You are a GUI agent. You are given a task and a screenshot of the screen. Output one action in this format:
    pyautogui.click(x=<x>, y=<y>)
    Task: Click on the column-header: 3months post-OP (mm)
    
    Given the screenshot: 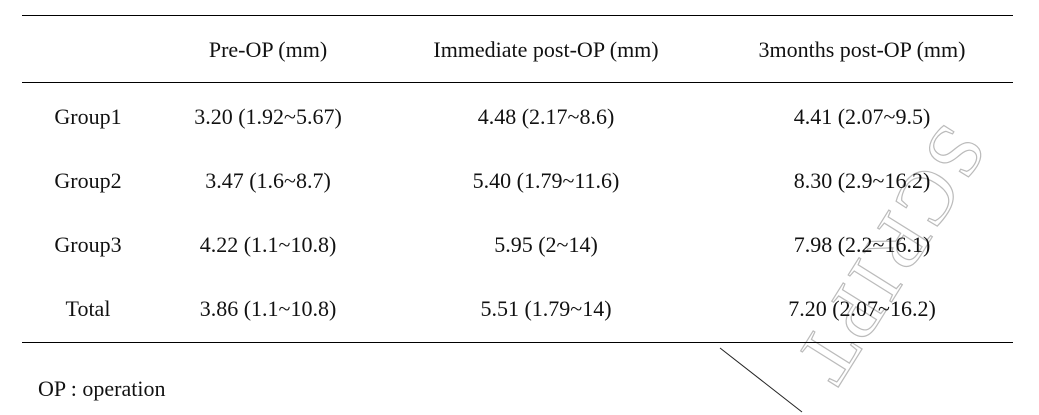 What is the action you would take?
    pyautogui.click(x=862, y=49)
    